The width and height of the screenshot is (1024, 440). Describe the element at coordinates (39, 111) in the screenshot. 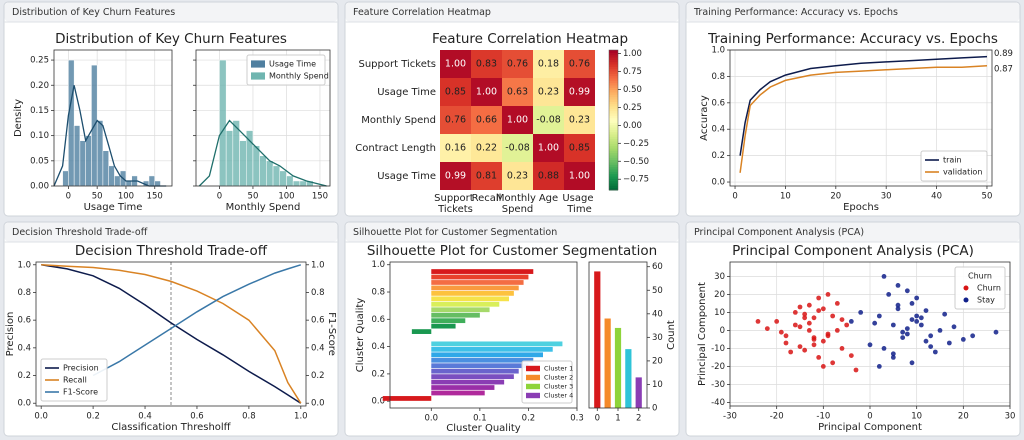

I see `y-tick-label: 0.15` at that location.